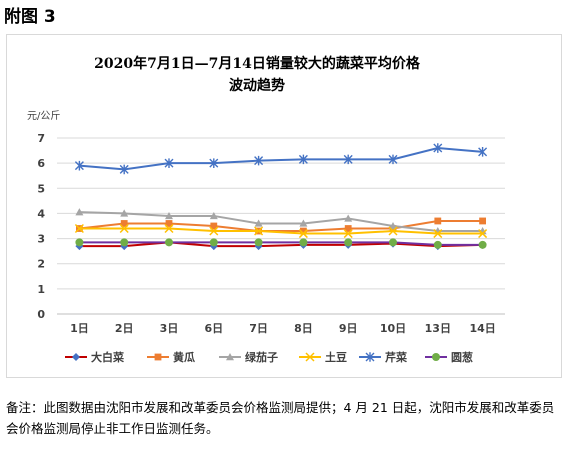  I want to click on y-tick-label: 3, so click(41, 239).